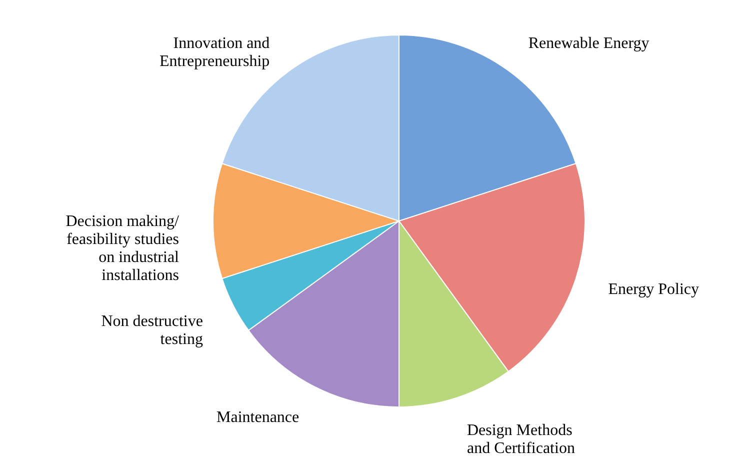 The height and width of the screenshot is (470, 756). What do you see at coordinates (258, 417) in the screenshot?
I see `slice-label: Maintenance` at bounding box center [258, 417].